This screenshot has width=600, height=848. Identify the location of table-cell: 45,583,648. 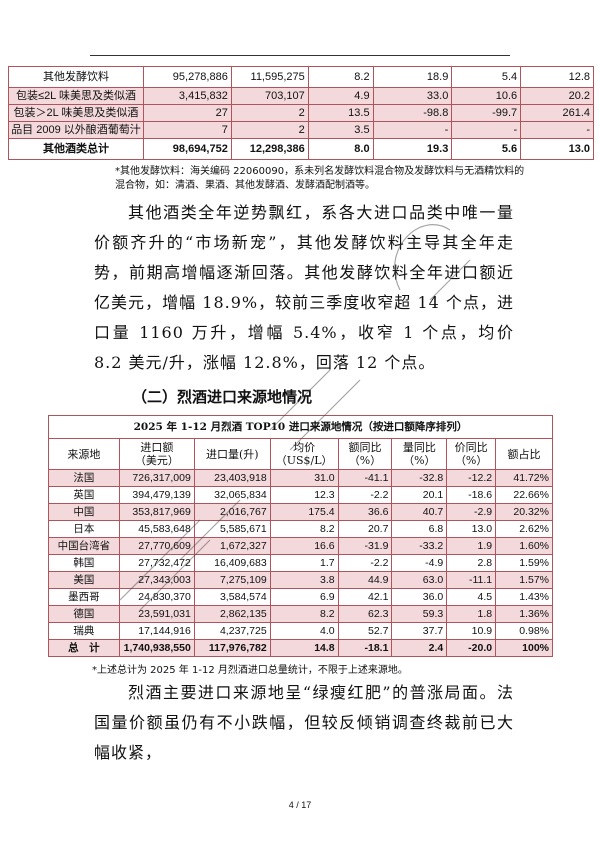
(156, 529).